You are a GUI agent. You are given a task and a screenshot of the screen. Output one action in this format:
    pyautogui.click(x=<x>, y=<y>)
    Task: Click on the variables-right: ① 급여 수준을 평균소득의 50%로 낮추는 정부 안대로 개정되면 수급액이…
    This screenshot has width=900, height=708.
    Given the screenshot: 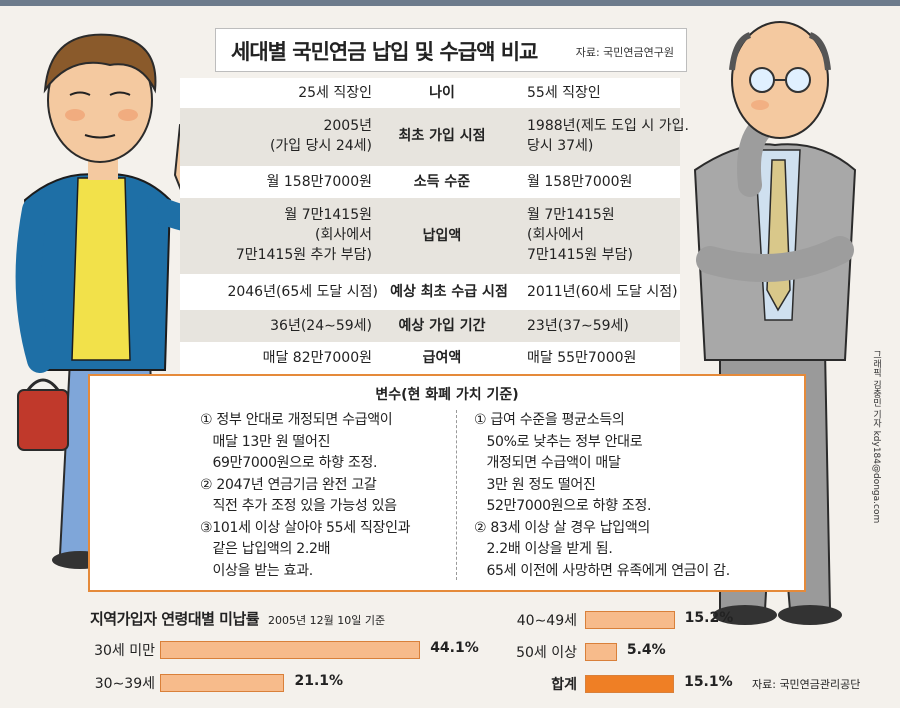 What is the action you would take?
    pyautogui.click(x=602, y=495)
    